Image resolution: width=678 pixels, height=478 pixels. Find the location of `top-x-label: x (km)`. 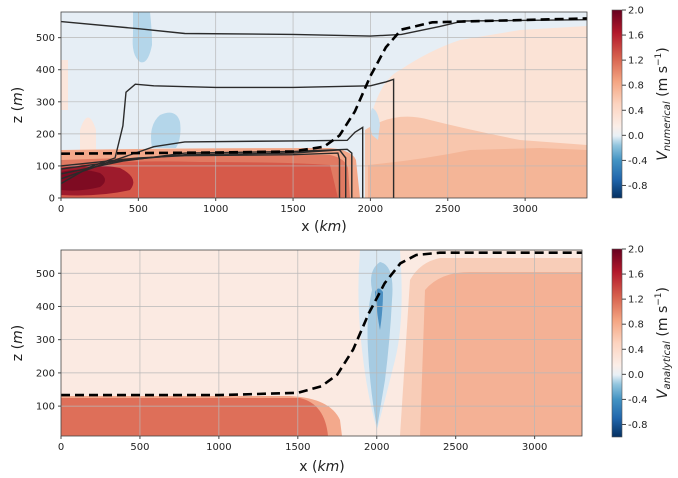

top-x-label: x (km) is located at coordinates (323, 227).